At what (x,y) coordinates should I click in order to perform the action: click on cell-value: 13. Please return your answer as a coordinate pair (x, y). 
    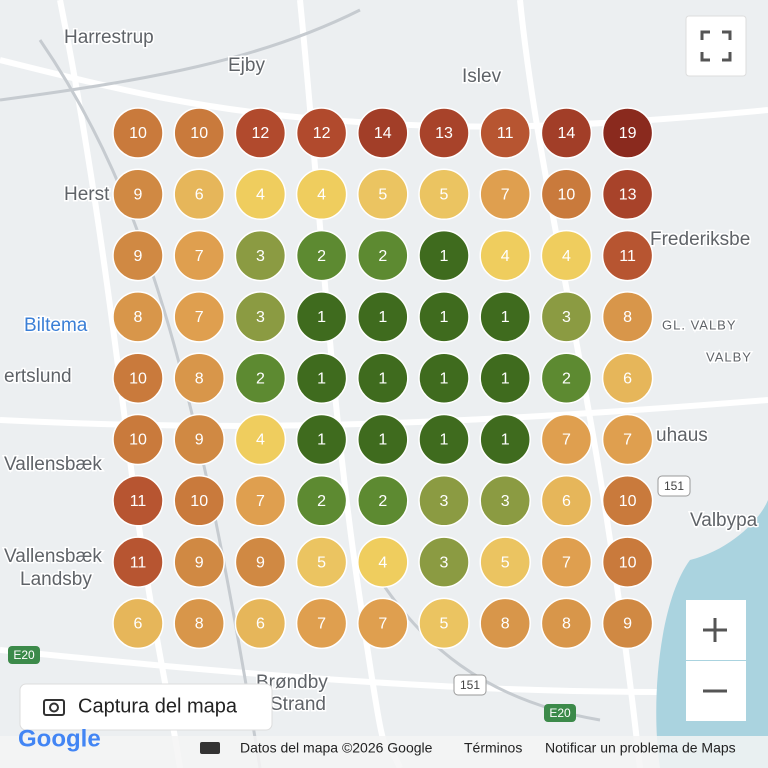
    Looking at the image, I should click on (444, 133).